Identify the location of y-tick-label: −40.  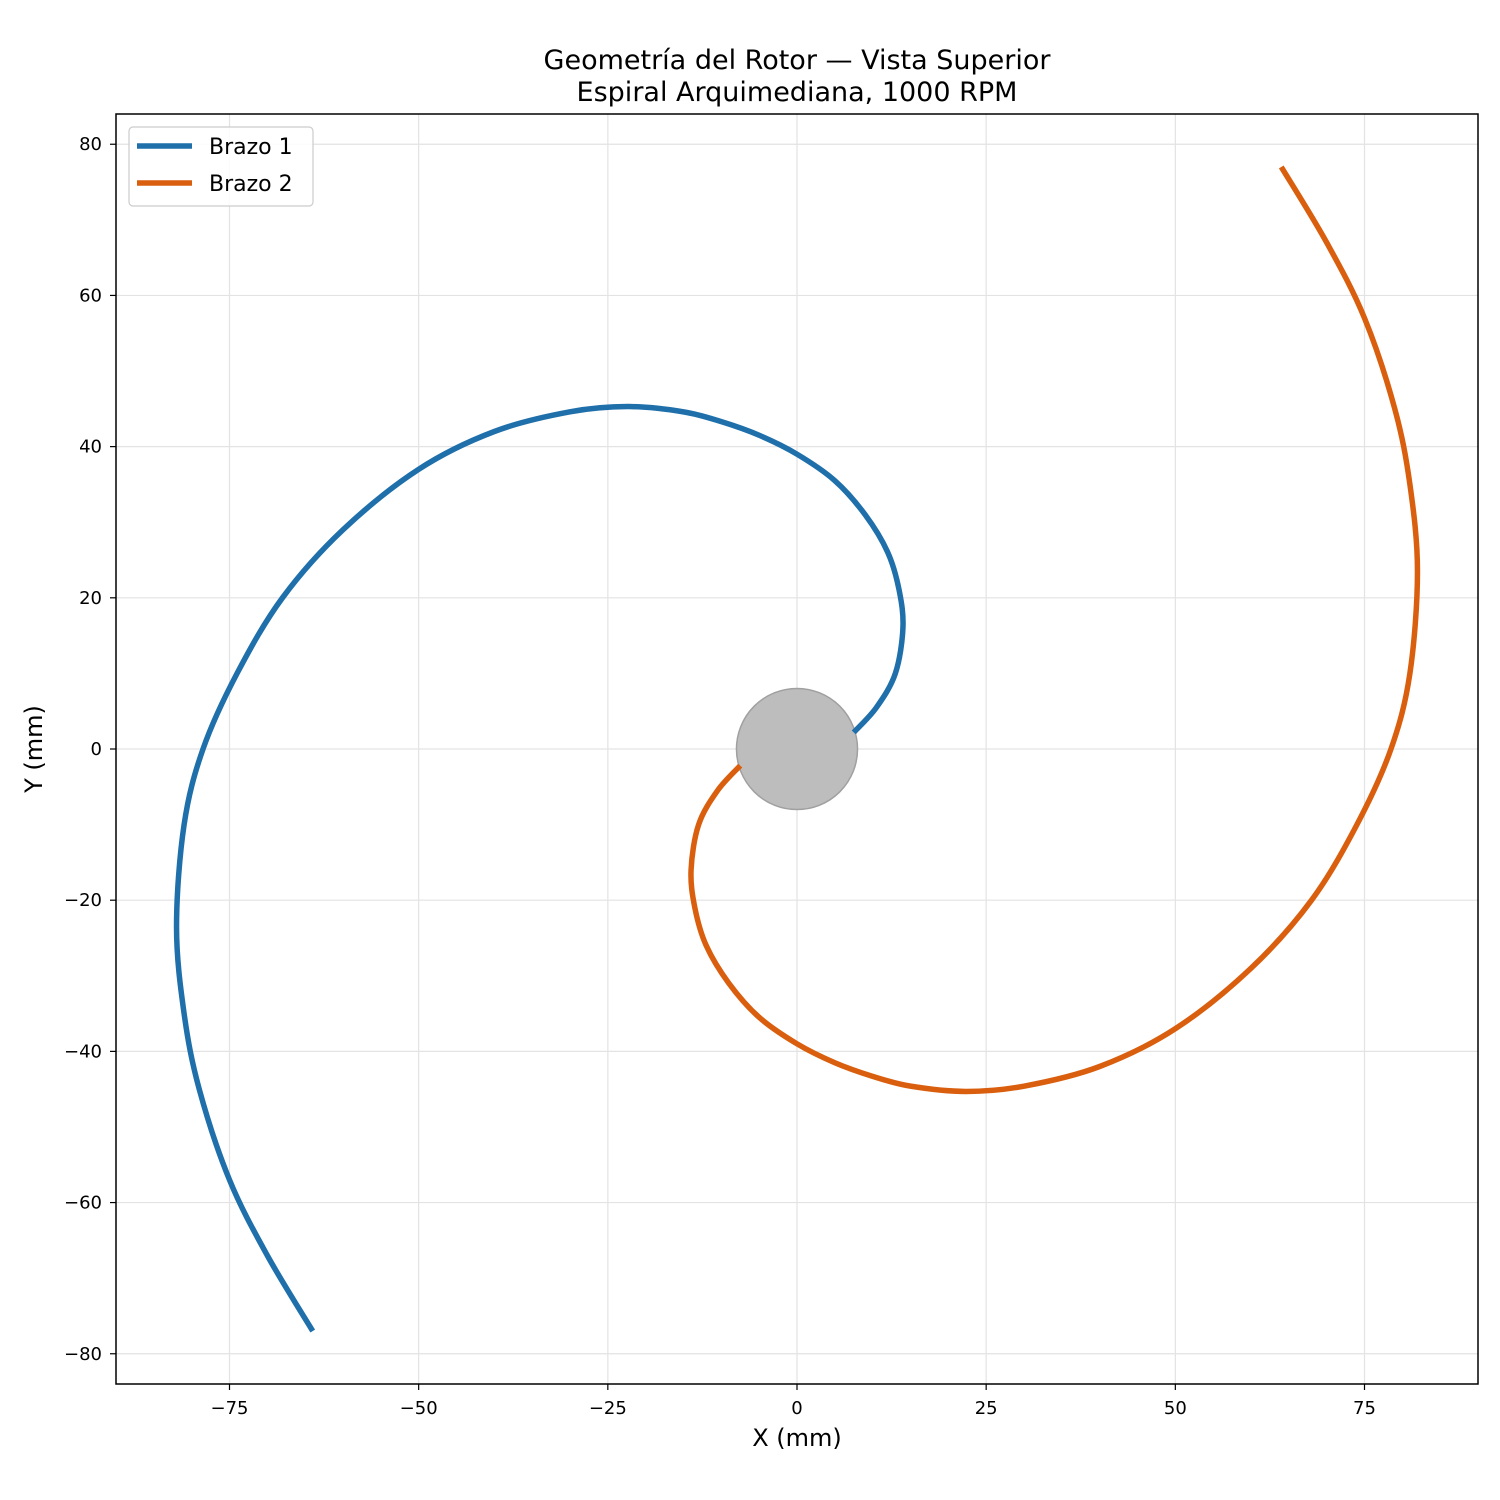
(83, 1051).